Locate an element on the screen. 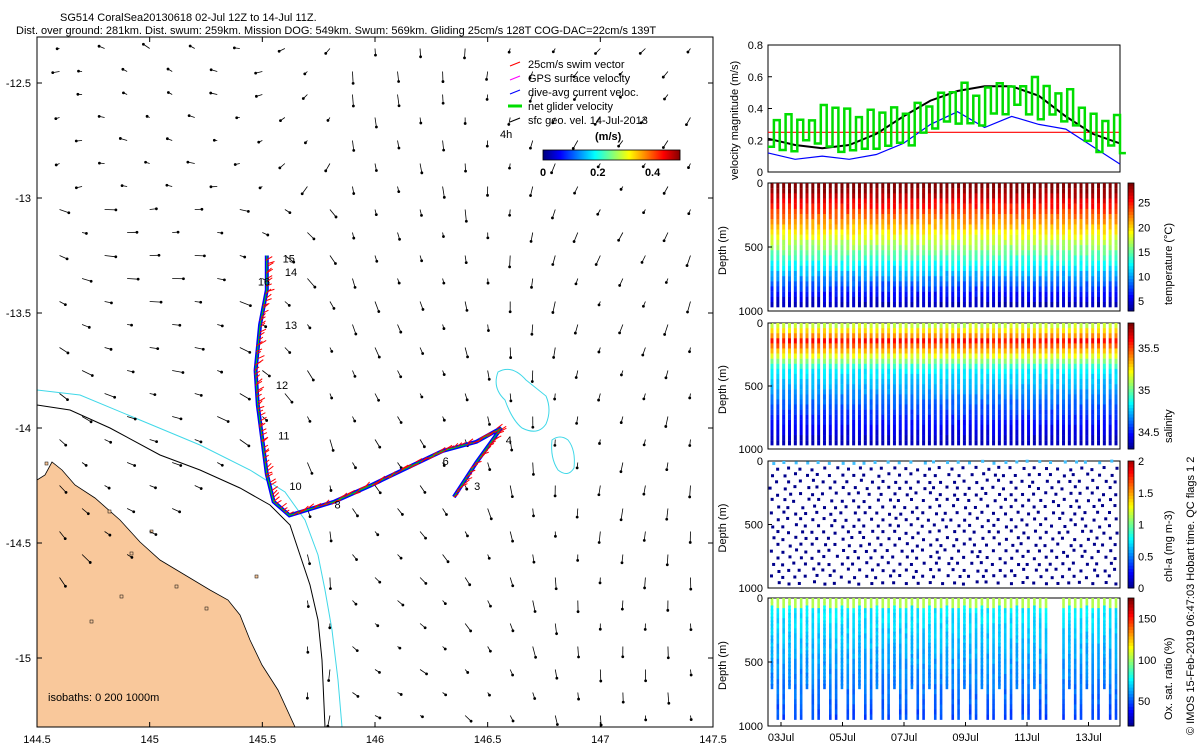  oxygen-point is located at coordinates (801, 636).